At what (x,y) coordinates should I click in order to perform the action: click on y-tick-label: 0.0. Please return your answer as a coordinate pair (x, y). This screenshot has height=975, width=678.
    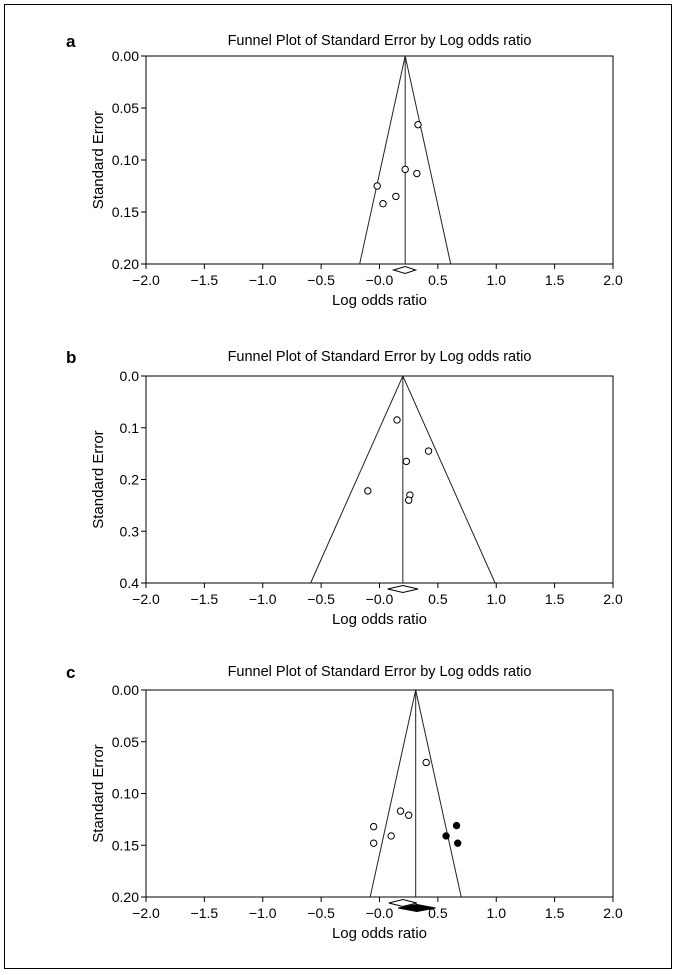
    Looking at the image, I should click on (130, 376).